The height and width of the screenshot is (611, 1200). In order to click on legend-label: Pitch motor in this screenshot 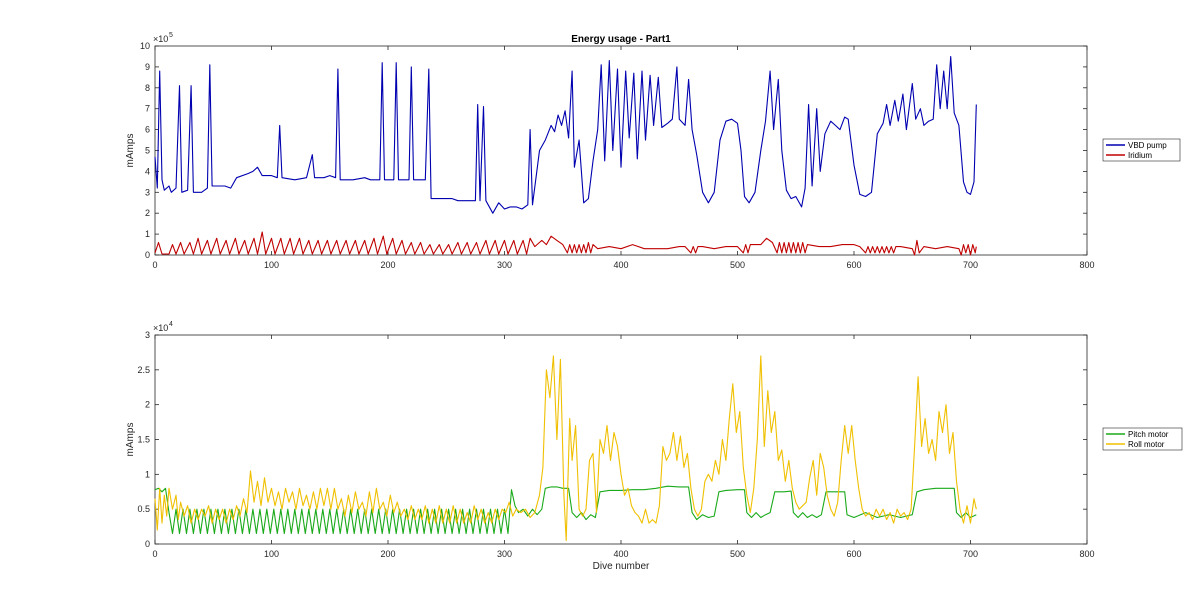, I will do `click(1148, 434)`.